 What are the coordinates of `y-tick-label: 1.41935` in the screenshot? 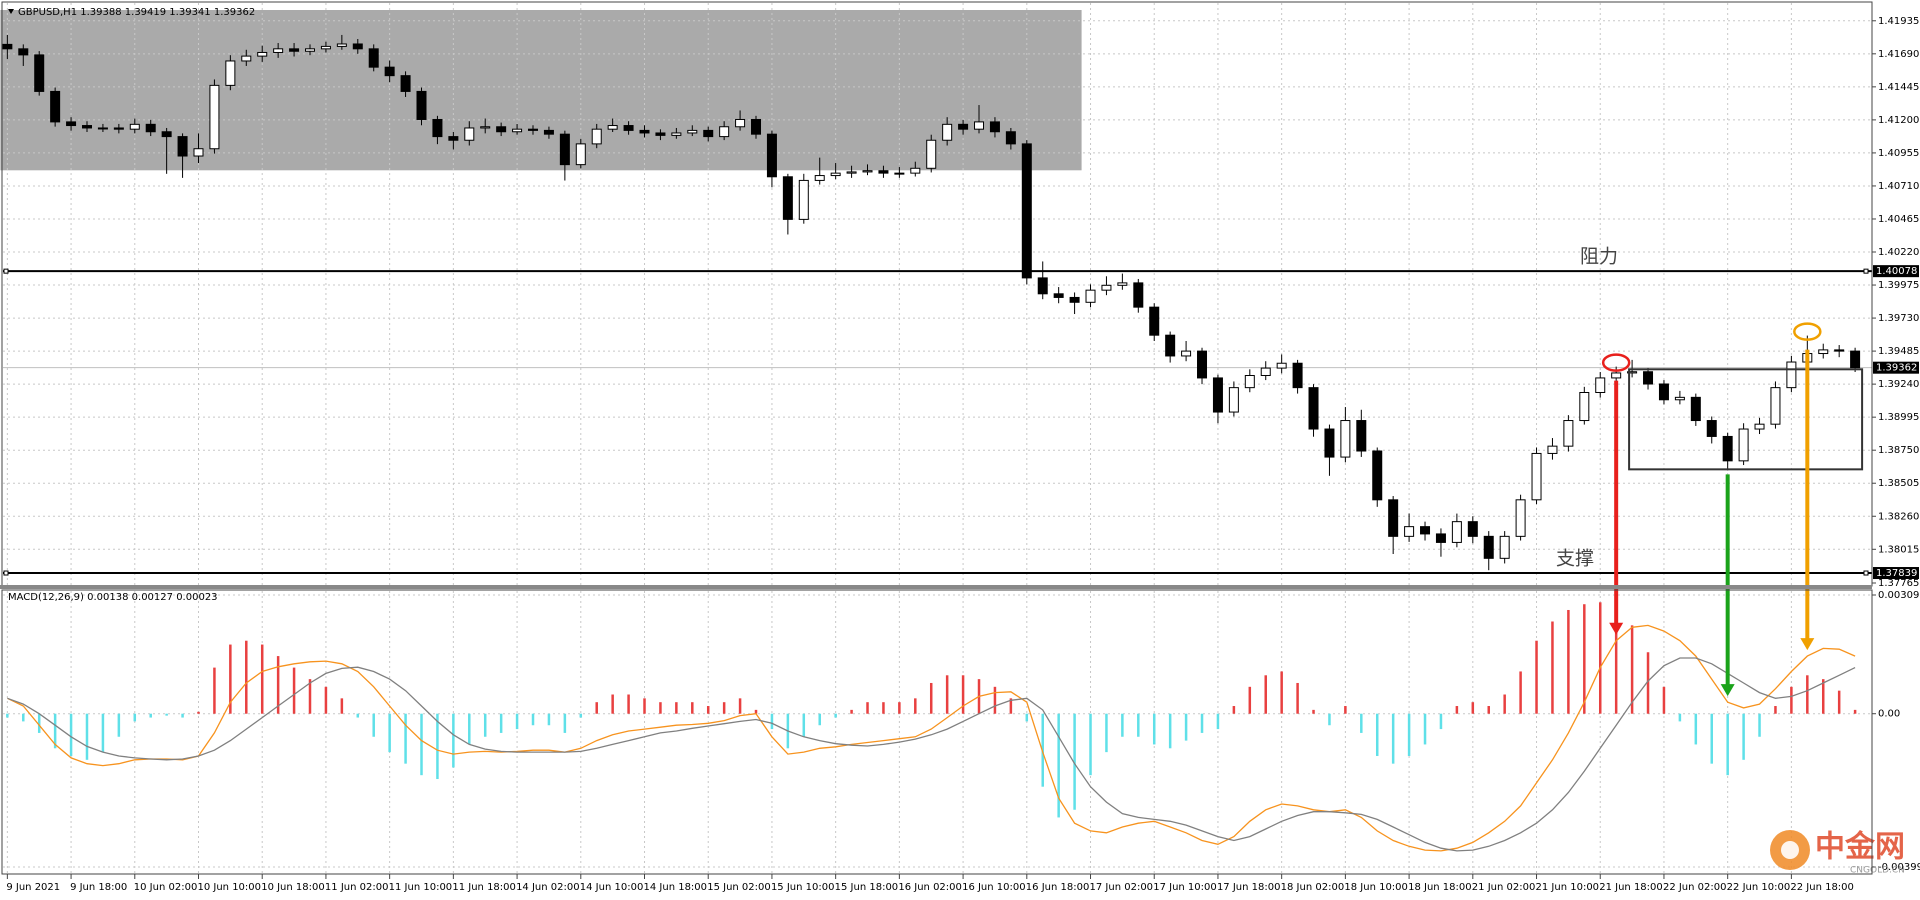 It's located at (1898, 21).